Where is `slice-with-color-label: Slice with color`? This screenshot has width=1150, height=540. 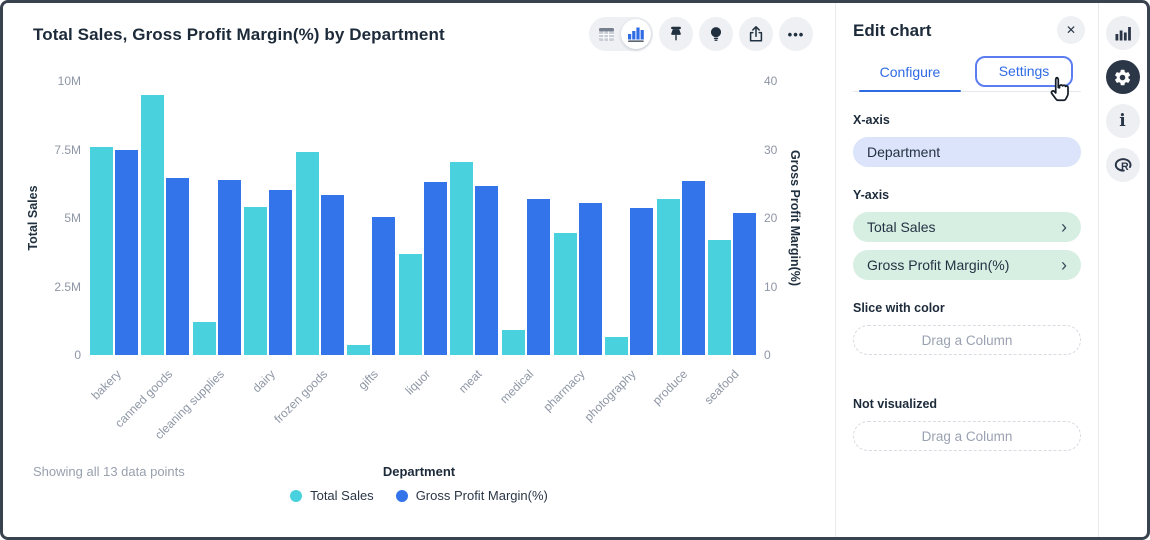
slice-with-color-label: Slice with color is located at coordinates (899, 308).